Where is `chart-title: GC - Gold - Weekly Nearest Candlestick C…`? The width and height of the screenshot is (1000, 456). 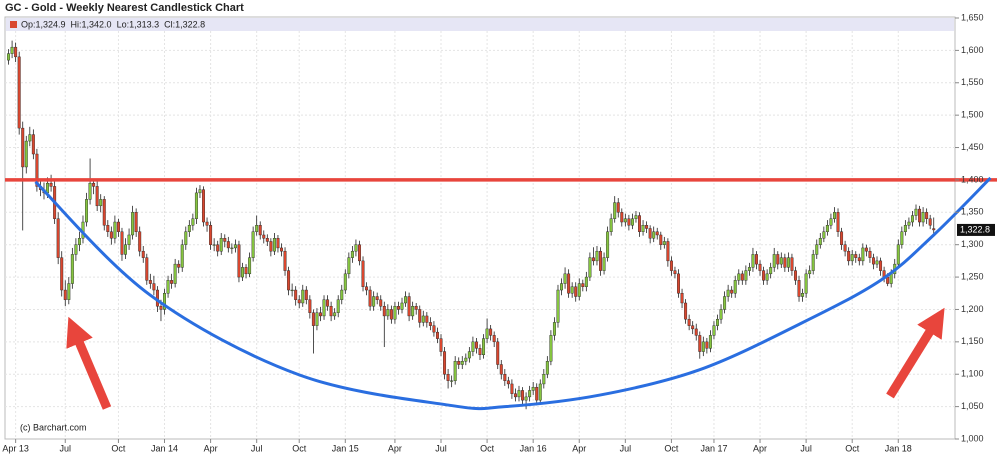 chart-title: GC - Gold - Weekly Nearest Candlestick C… is located at coordinates (124, 8).